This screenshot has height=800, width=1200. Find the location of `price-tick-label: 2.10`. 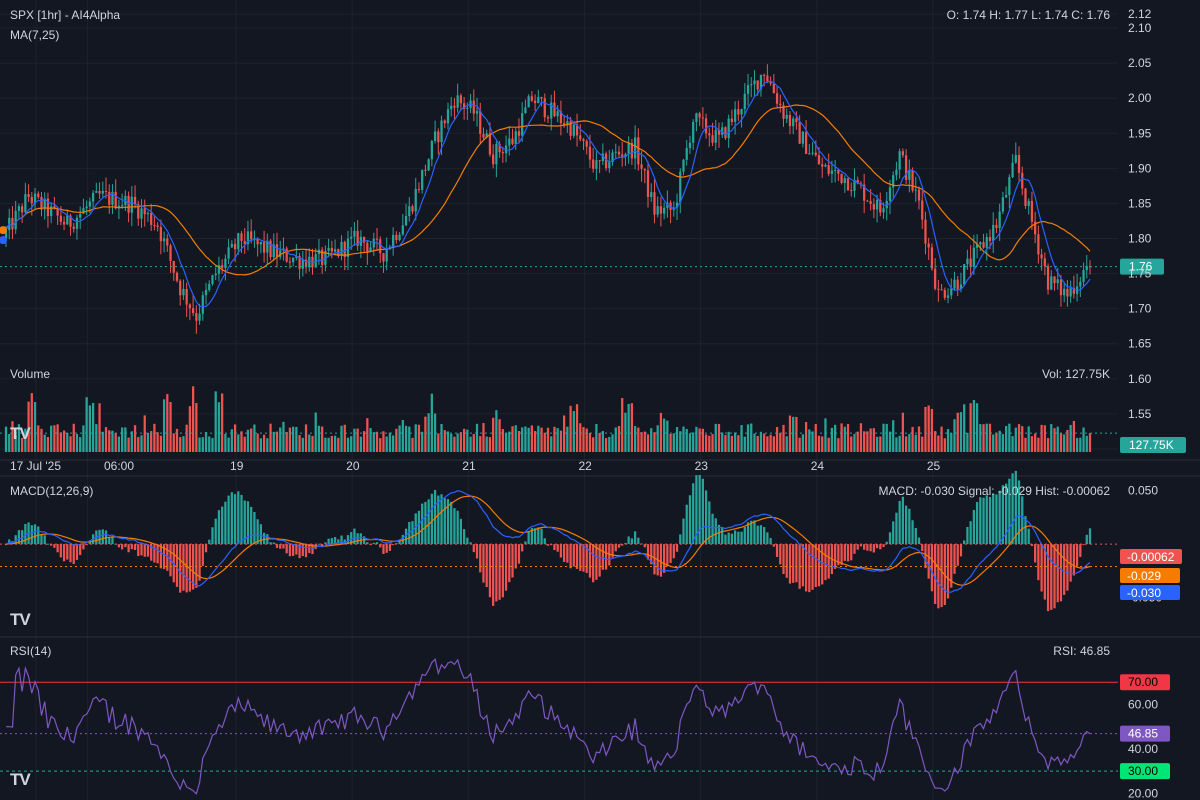

price-tick-label: 2.10 is located at coordinates (1140, 28).